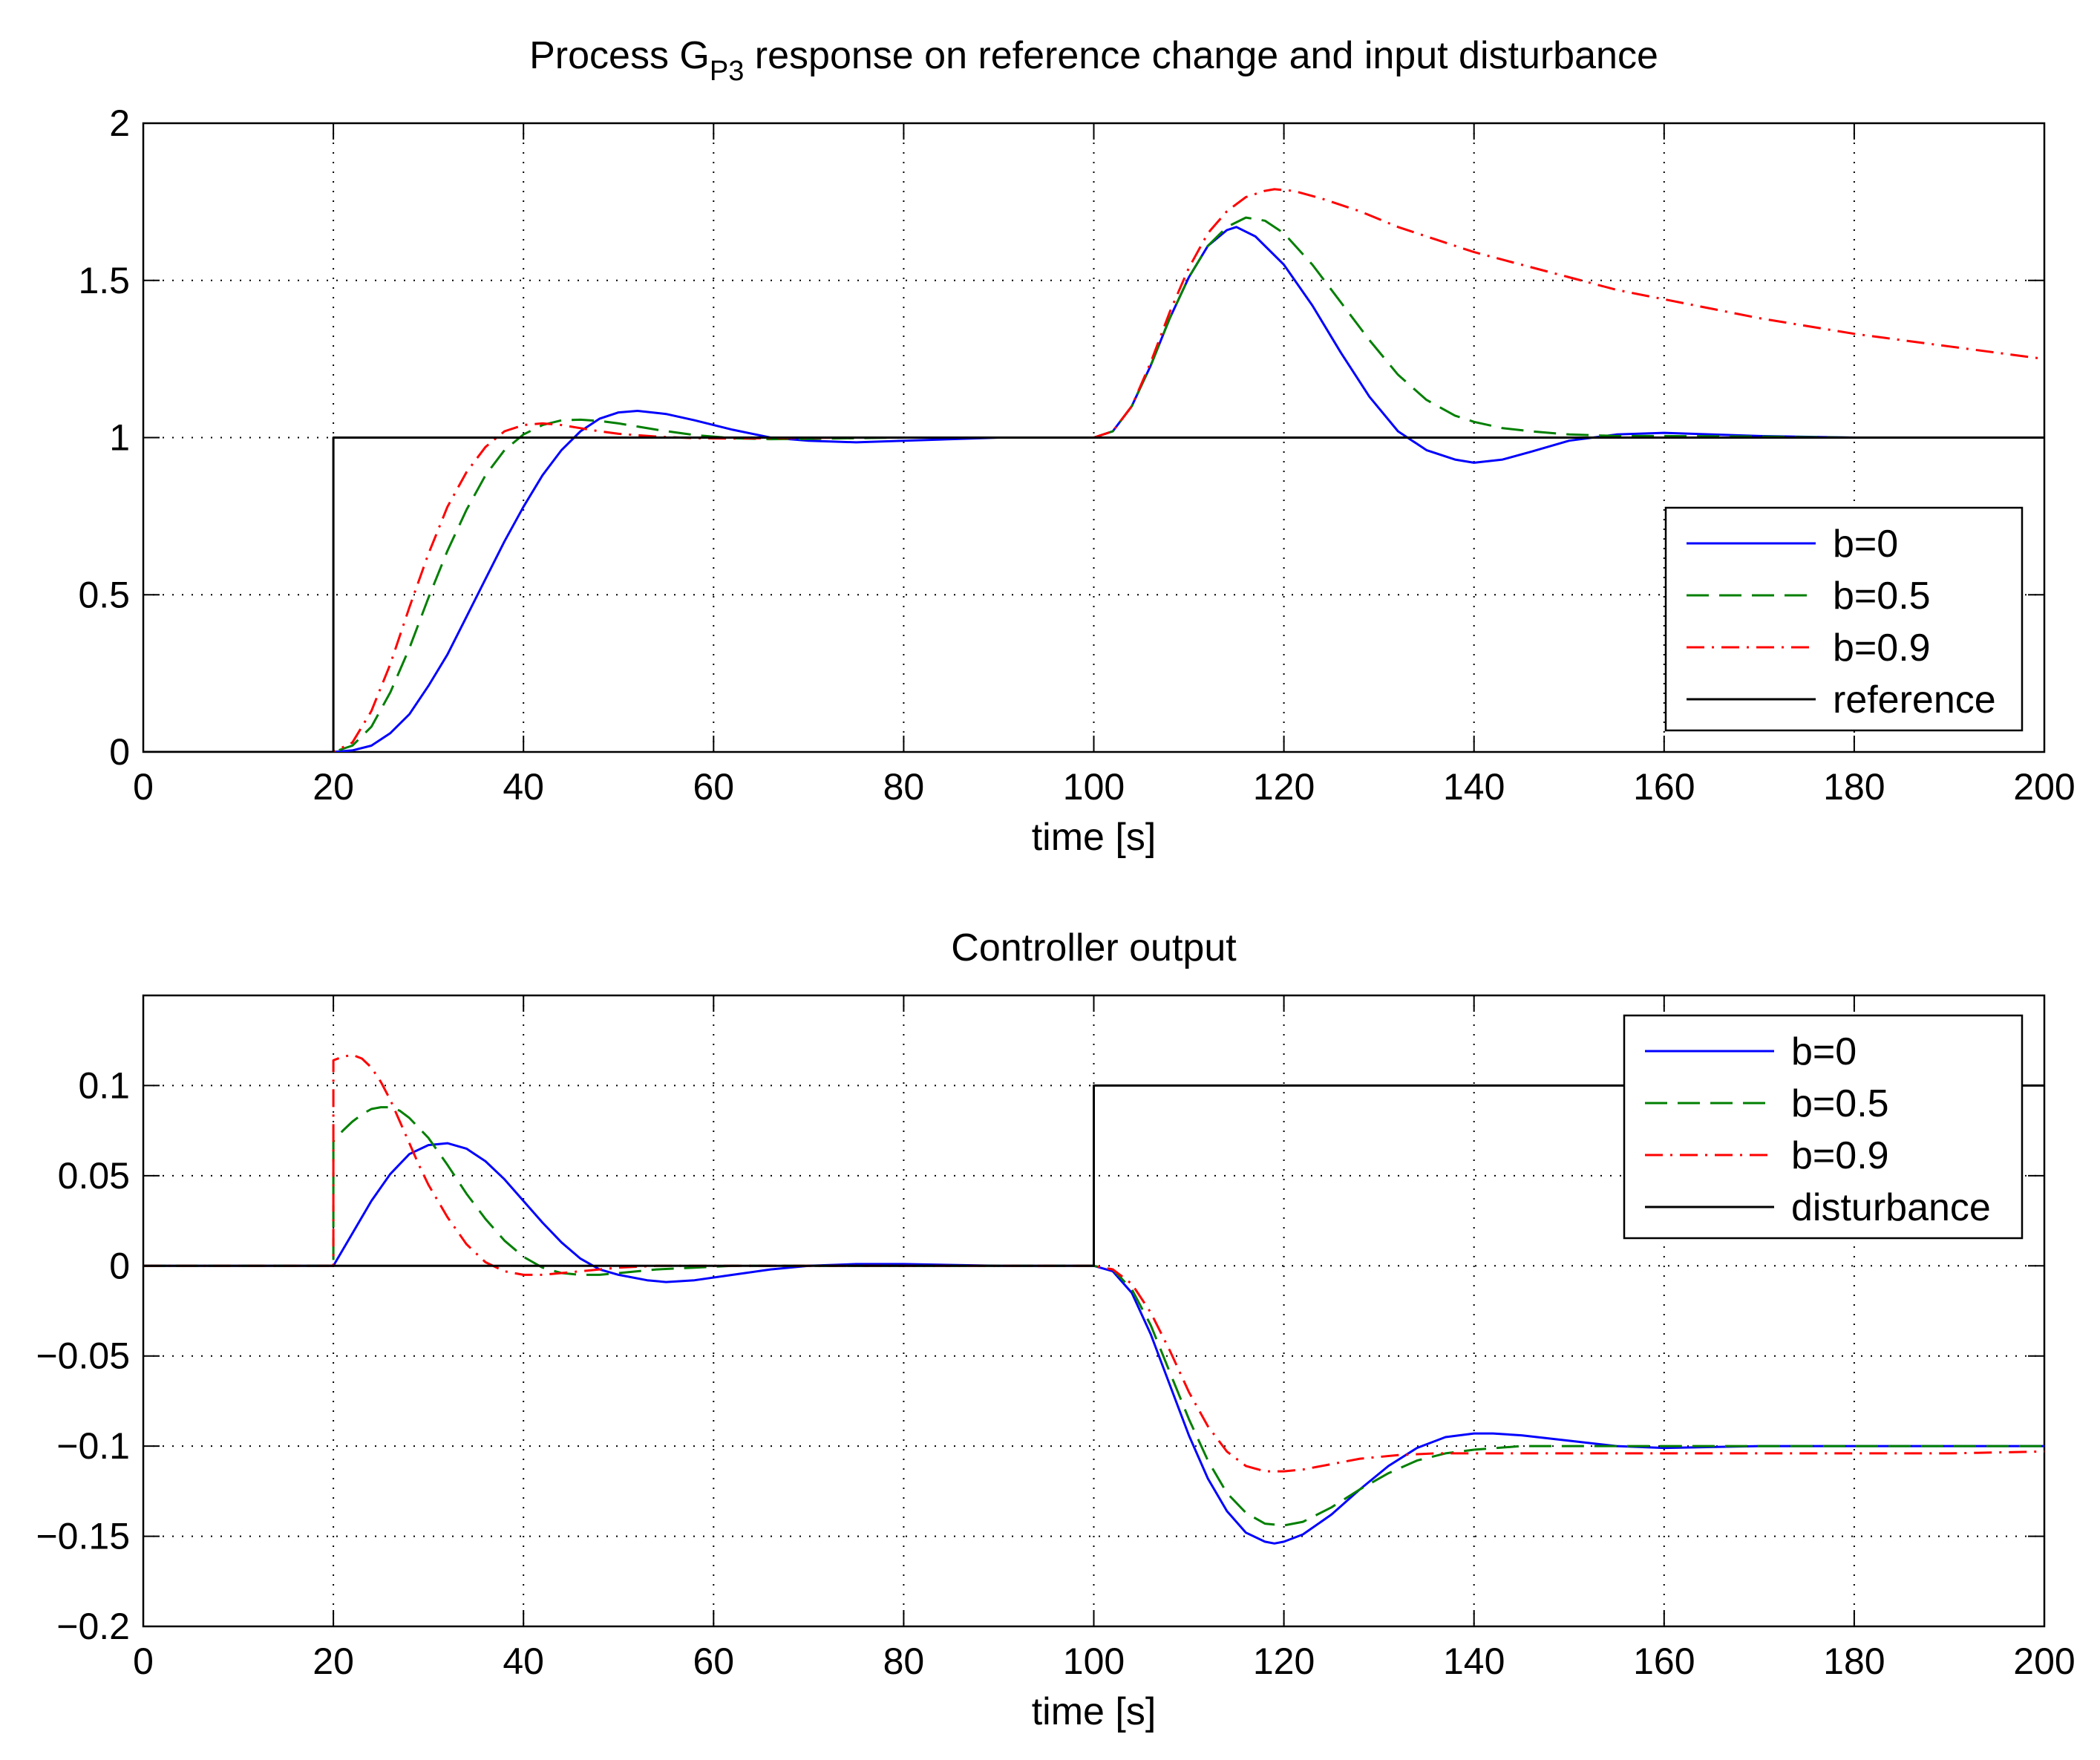  I want to click on y-tick-label: −0.15, so click(83, 1536).